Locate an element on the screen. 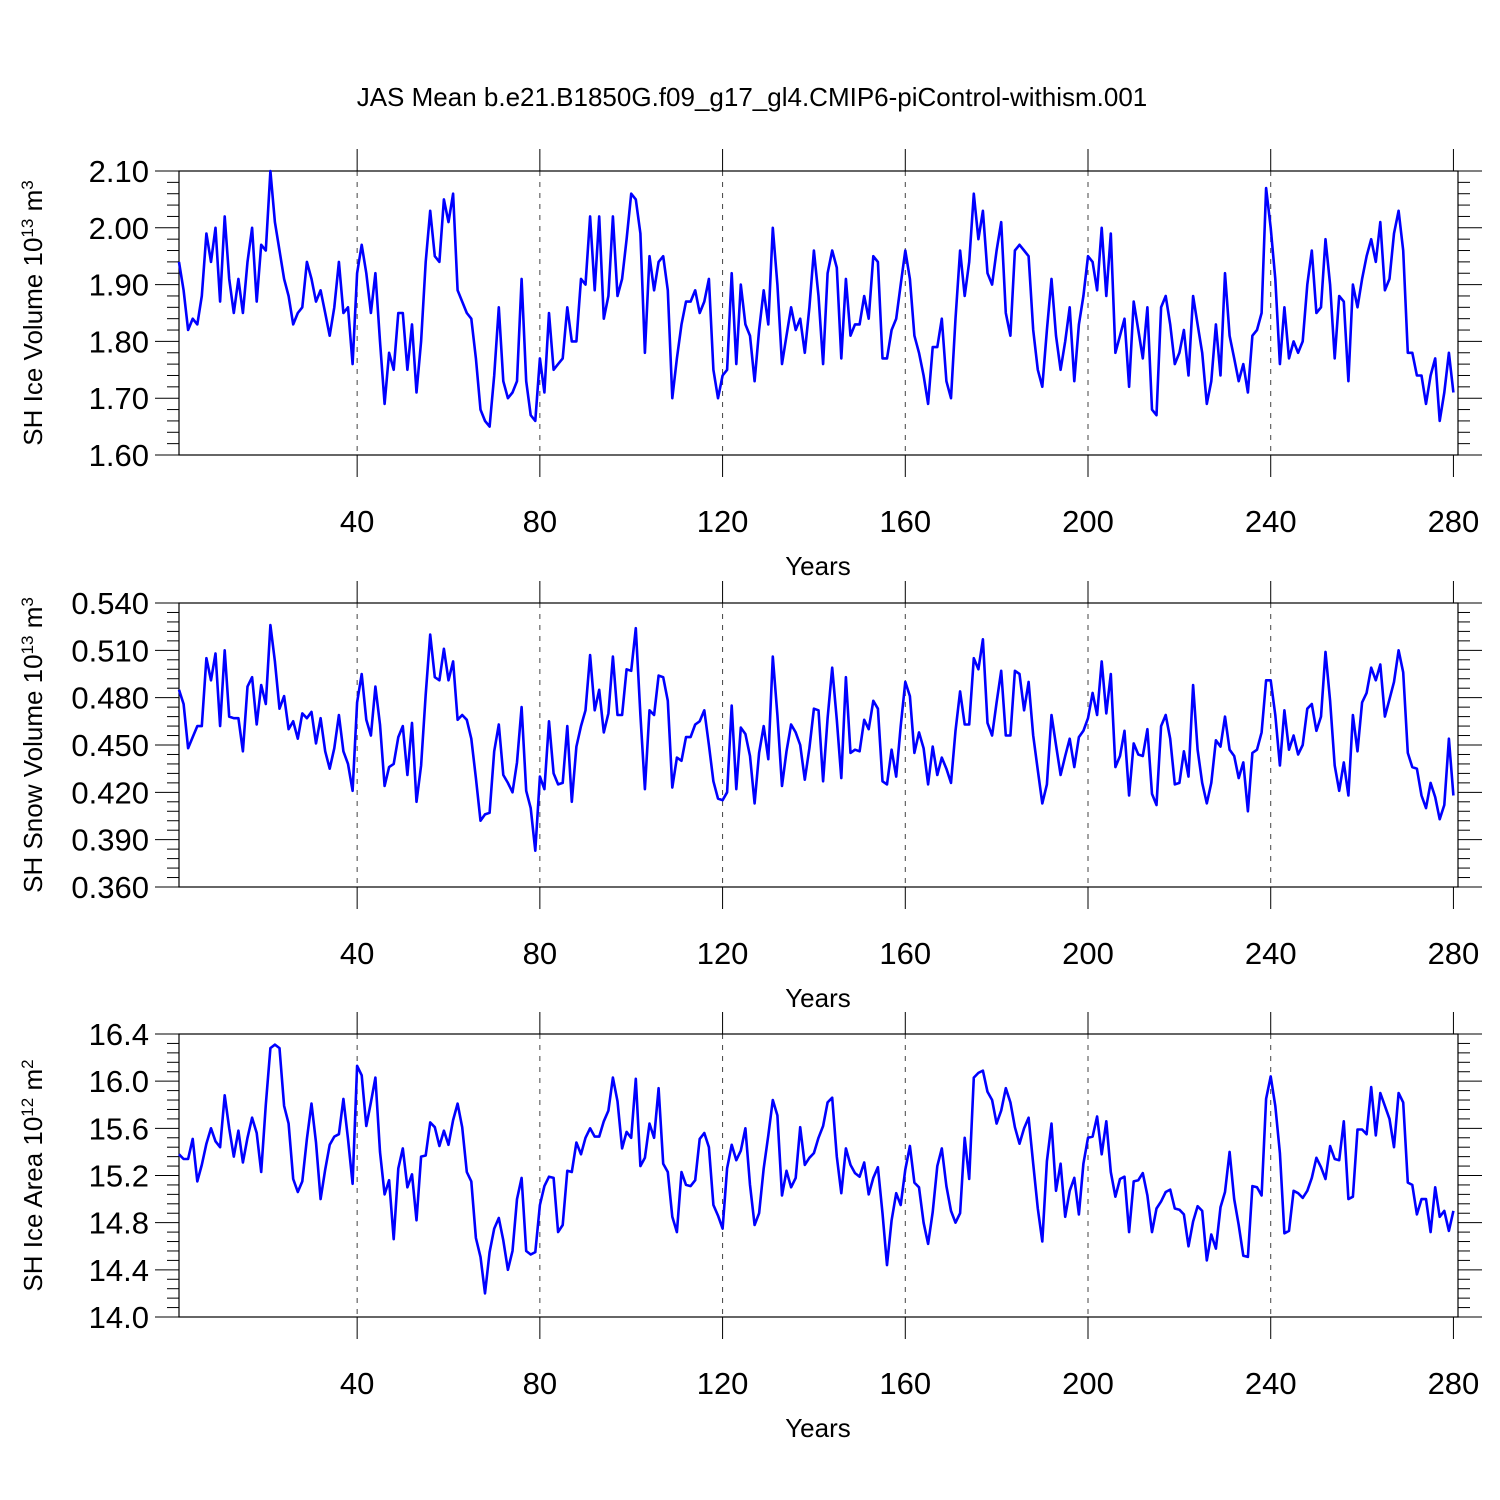  y-tick-label: 14.4 is located at coordinates (119, 1270).